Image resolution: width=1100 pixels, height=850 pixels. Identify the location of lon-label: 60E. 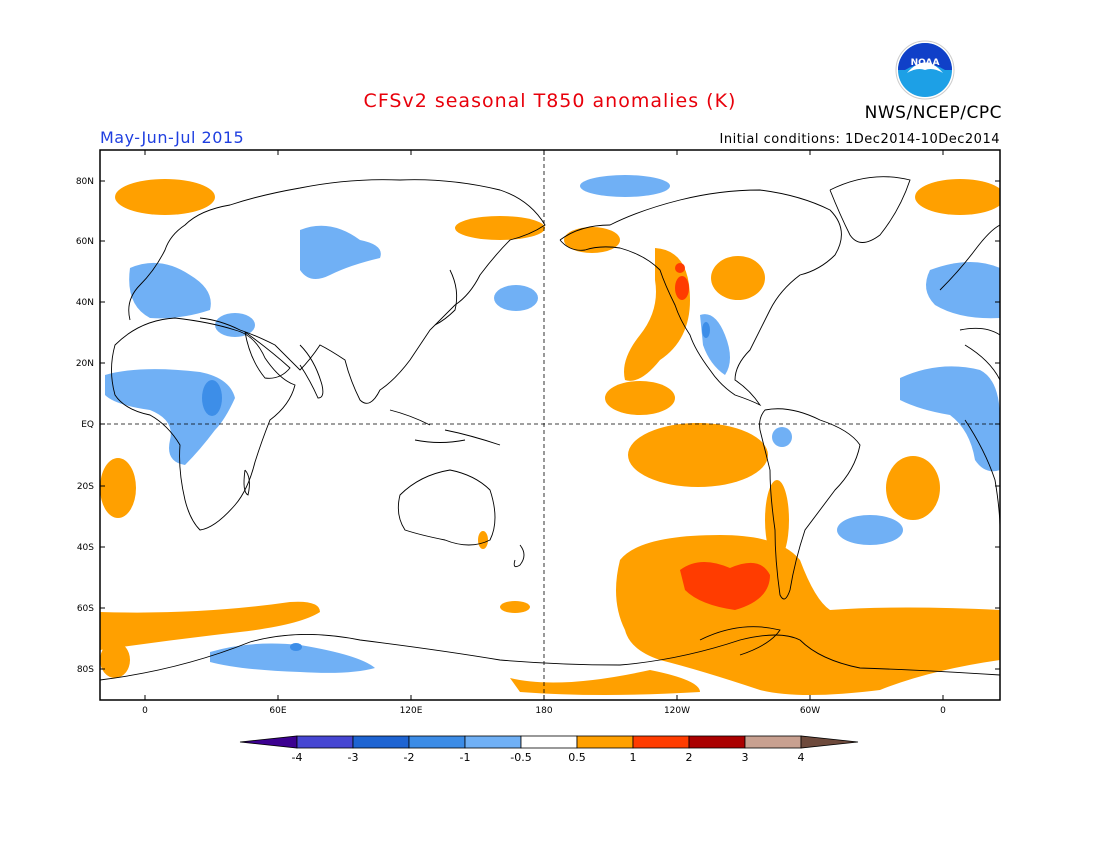
(277, 711).